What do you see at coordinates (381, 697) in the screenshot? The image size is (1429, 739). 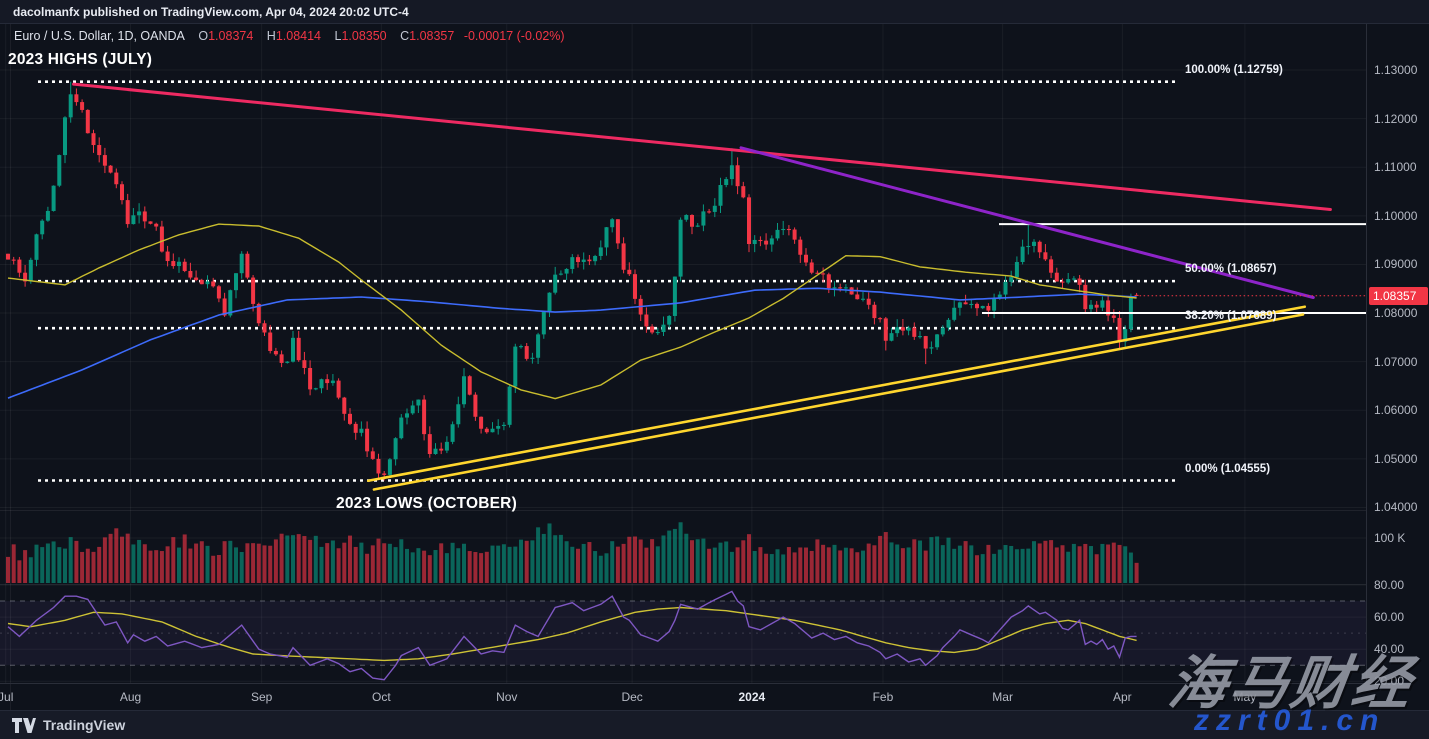 I see `time-tick-oct: Oct` at bounding box center [381, 697].